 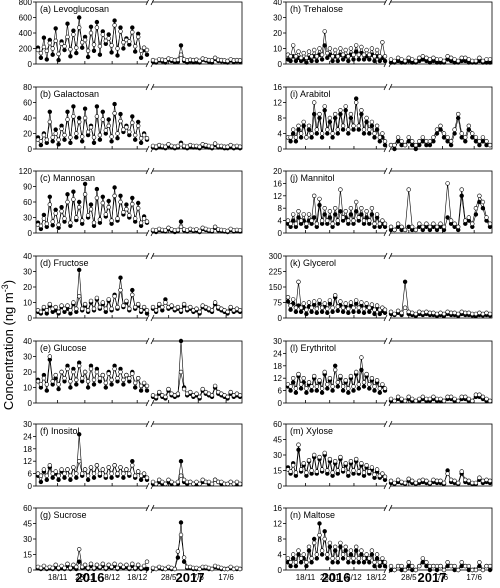 I want to click on axis-break-top-left, so click(x=385, y=3).